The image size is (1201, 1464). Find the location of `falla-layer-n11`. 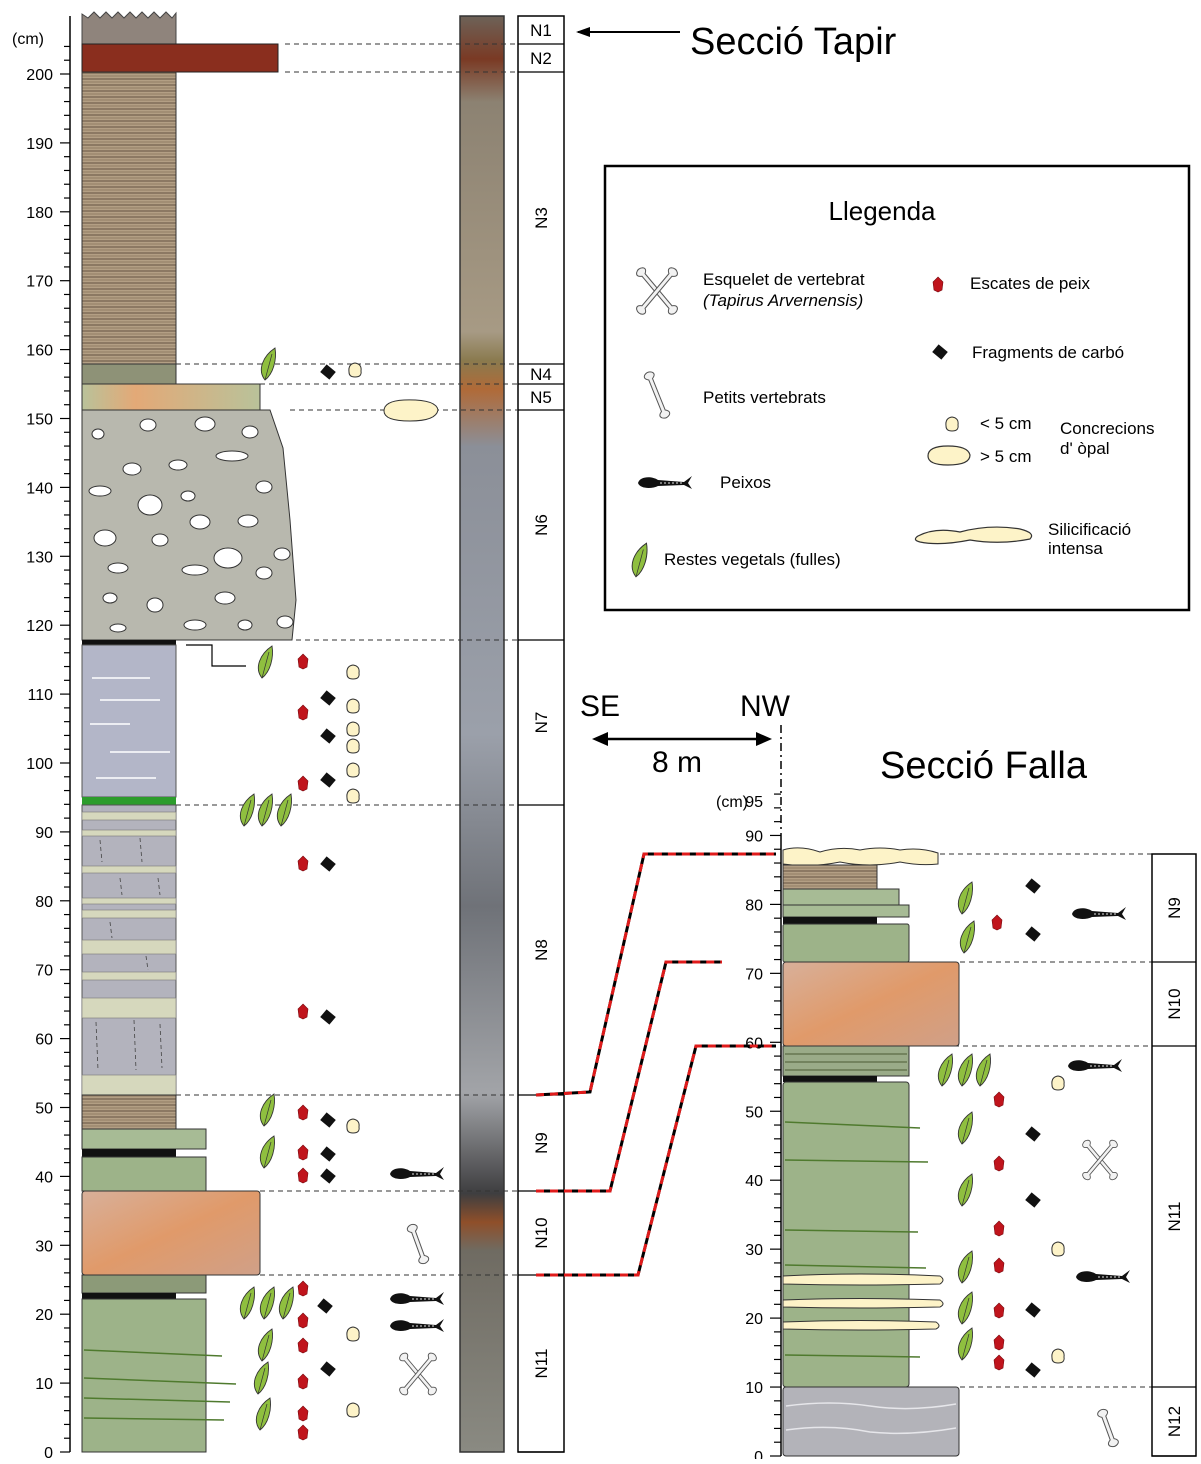

falla-layer-n11 is located at coordinates (846, 1234).